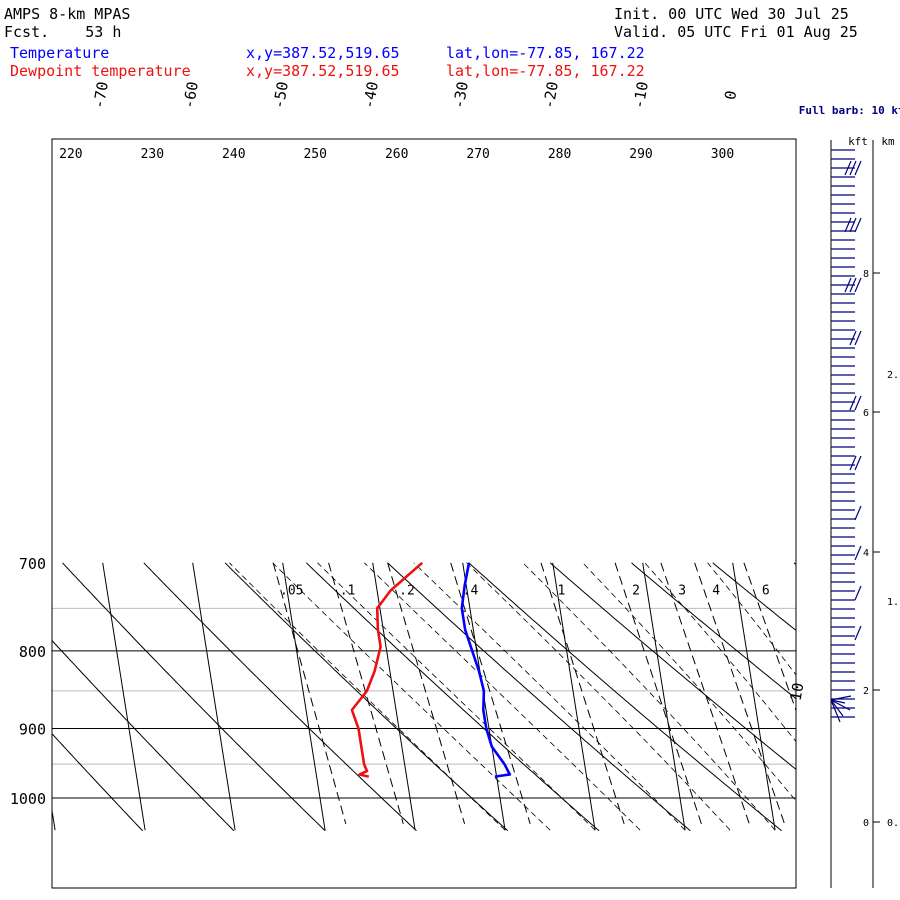  Describe the element at coordinates (866, 413) in the screenshot. I see `kft-tick-label: 6` at that location.